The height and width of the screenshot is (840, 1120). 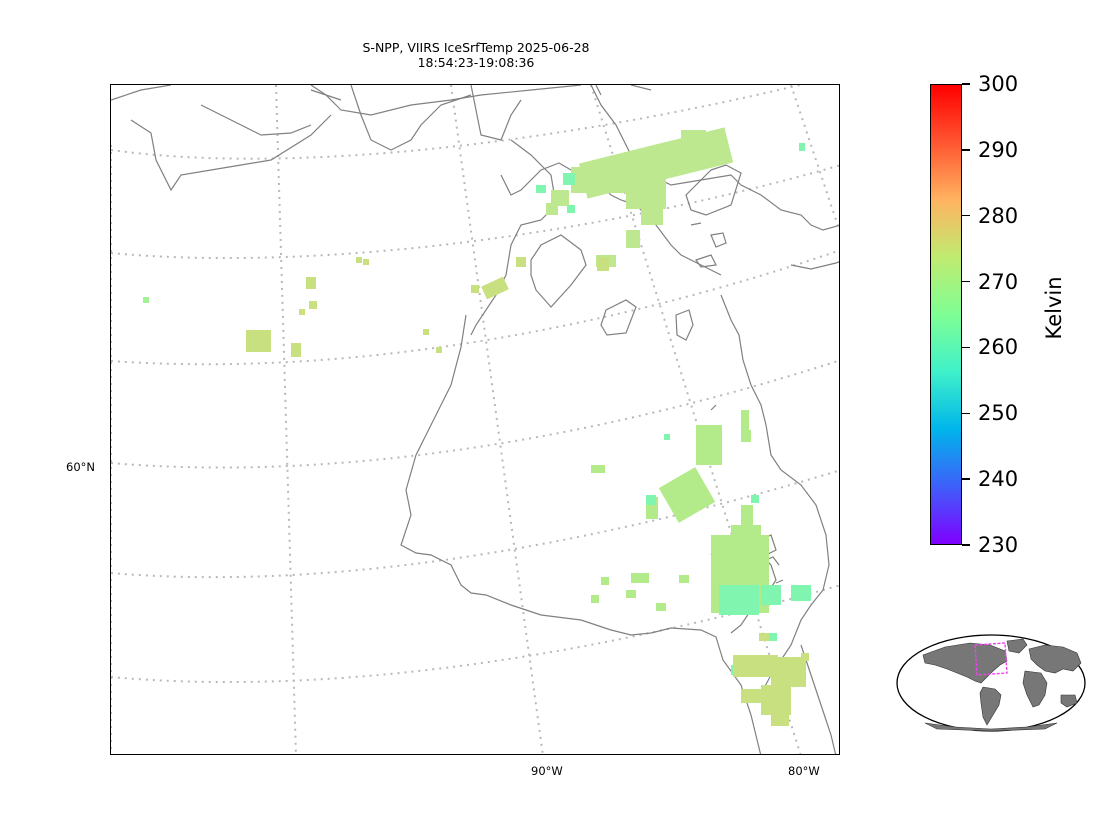 I want to click on swath-cluster-southeast, so click(x=771, y=679).